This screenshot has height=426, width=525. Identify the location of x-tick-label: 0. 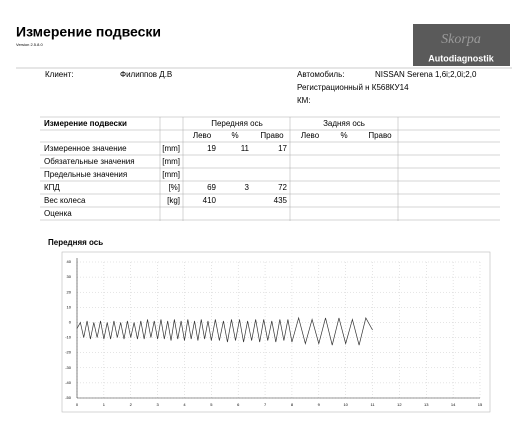
(77, 404).